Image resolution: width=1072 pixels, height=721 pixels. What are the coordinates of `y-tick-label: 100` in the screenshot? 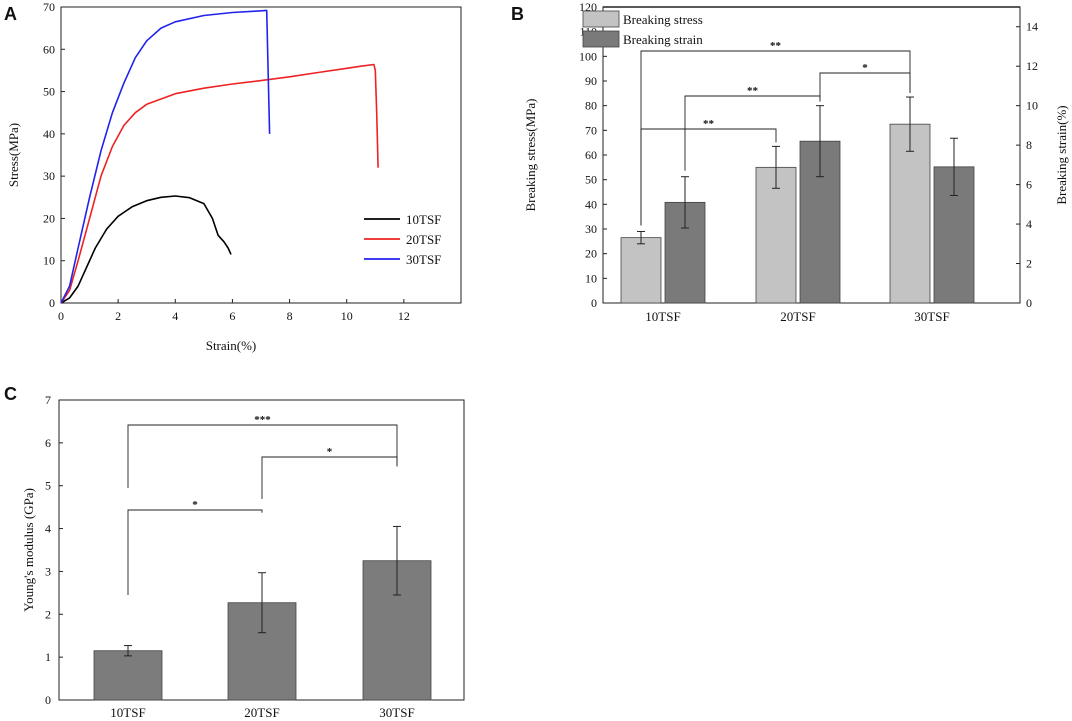 It's located at (588, 56).